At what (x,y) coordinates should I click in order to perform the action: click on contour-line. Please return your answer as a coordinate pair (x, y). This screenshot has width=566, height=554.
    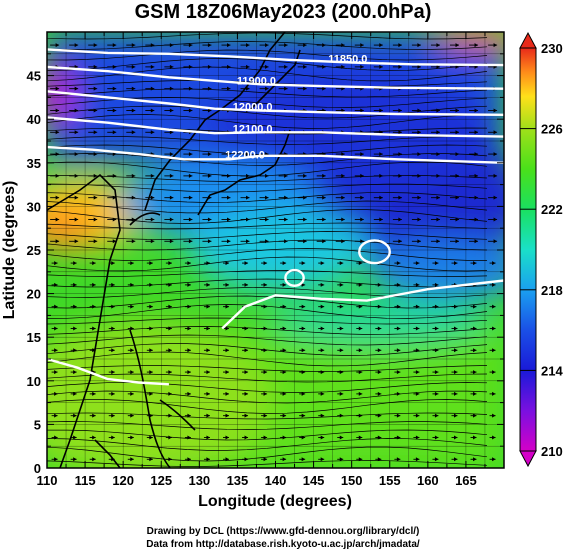
    Looking at the image, I should click on (275, 77).